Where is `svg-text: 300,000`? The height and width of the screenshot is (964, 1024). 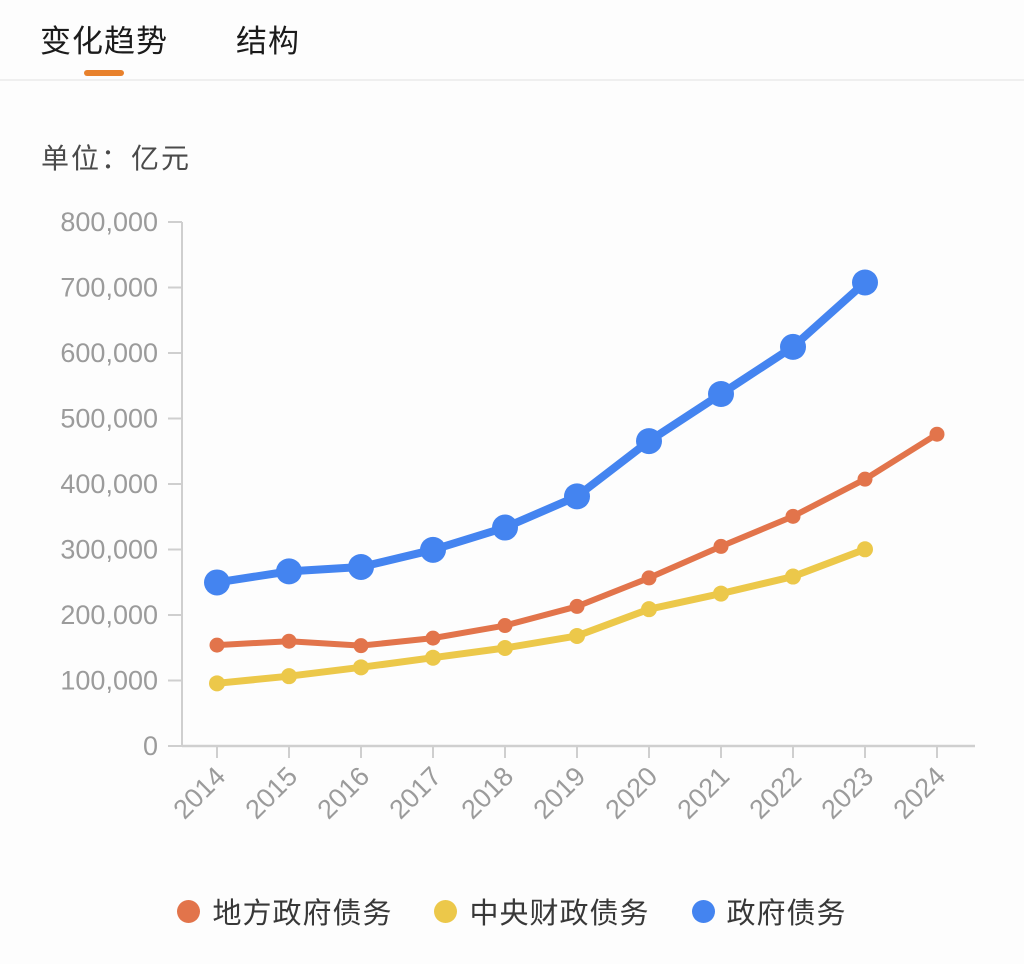 svg-text: 300,000 is located at coordinates (109, 550).